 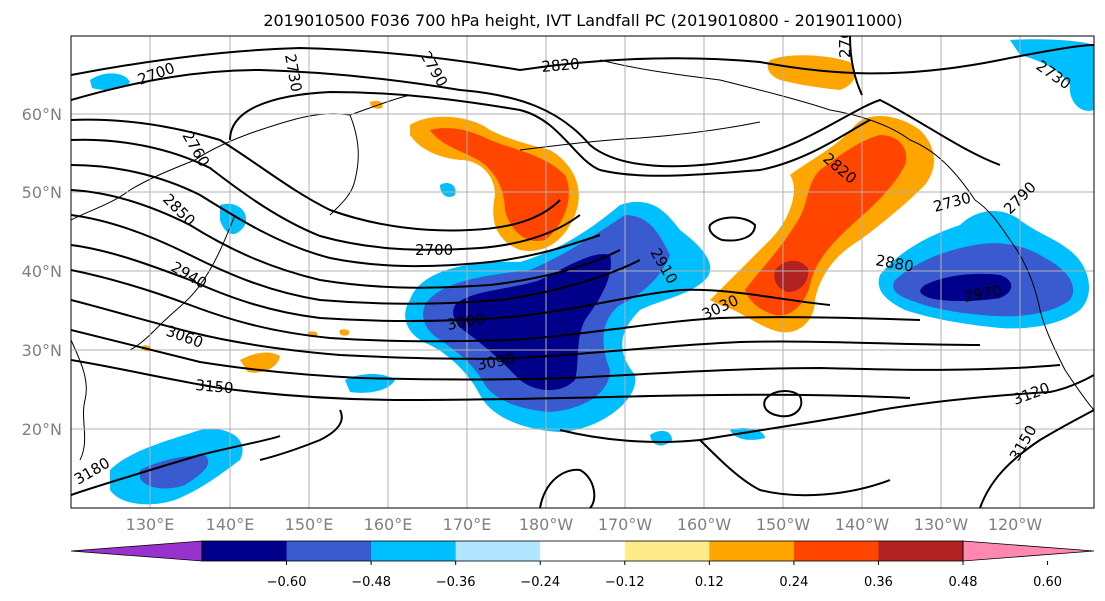 I want to click on positive-patch-japan-sea, so click(x=260, y=362).